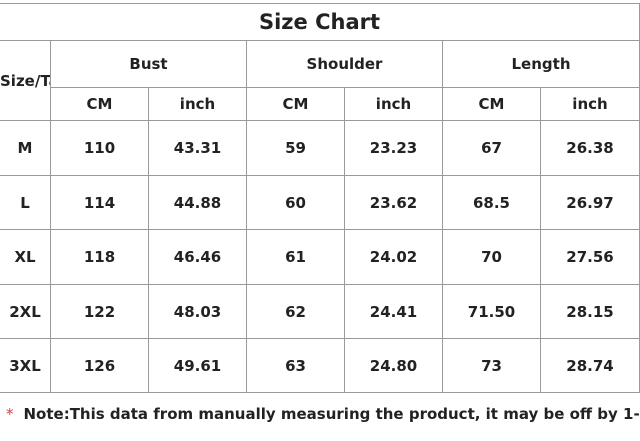 Image resolution: width=640 pixels, height=441 pixels. Describe the element at coordinates (590, 257) in the screenshot. I see `measure-cell: 27.56` at that location.